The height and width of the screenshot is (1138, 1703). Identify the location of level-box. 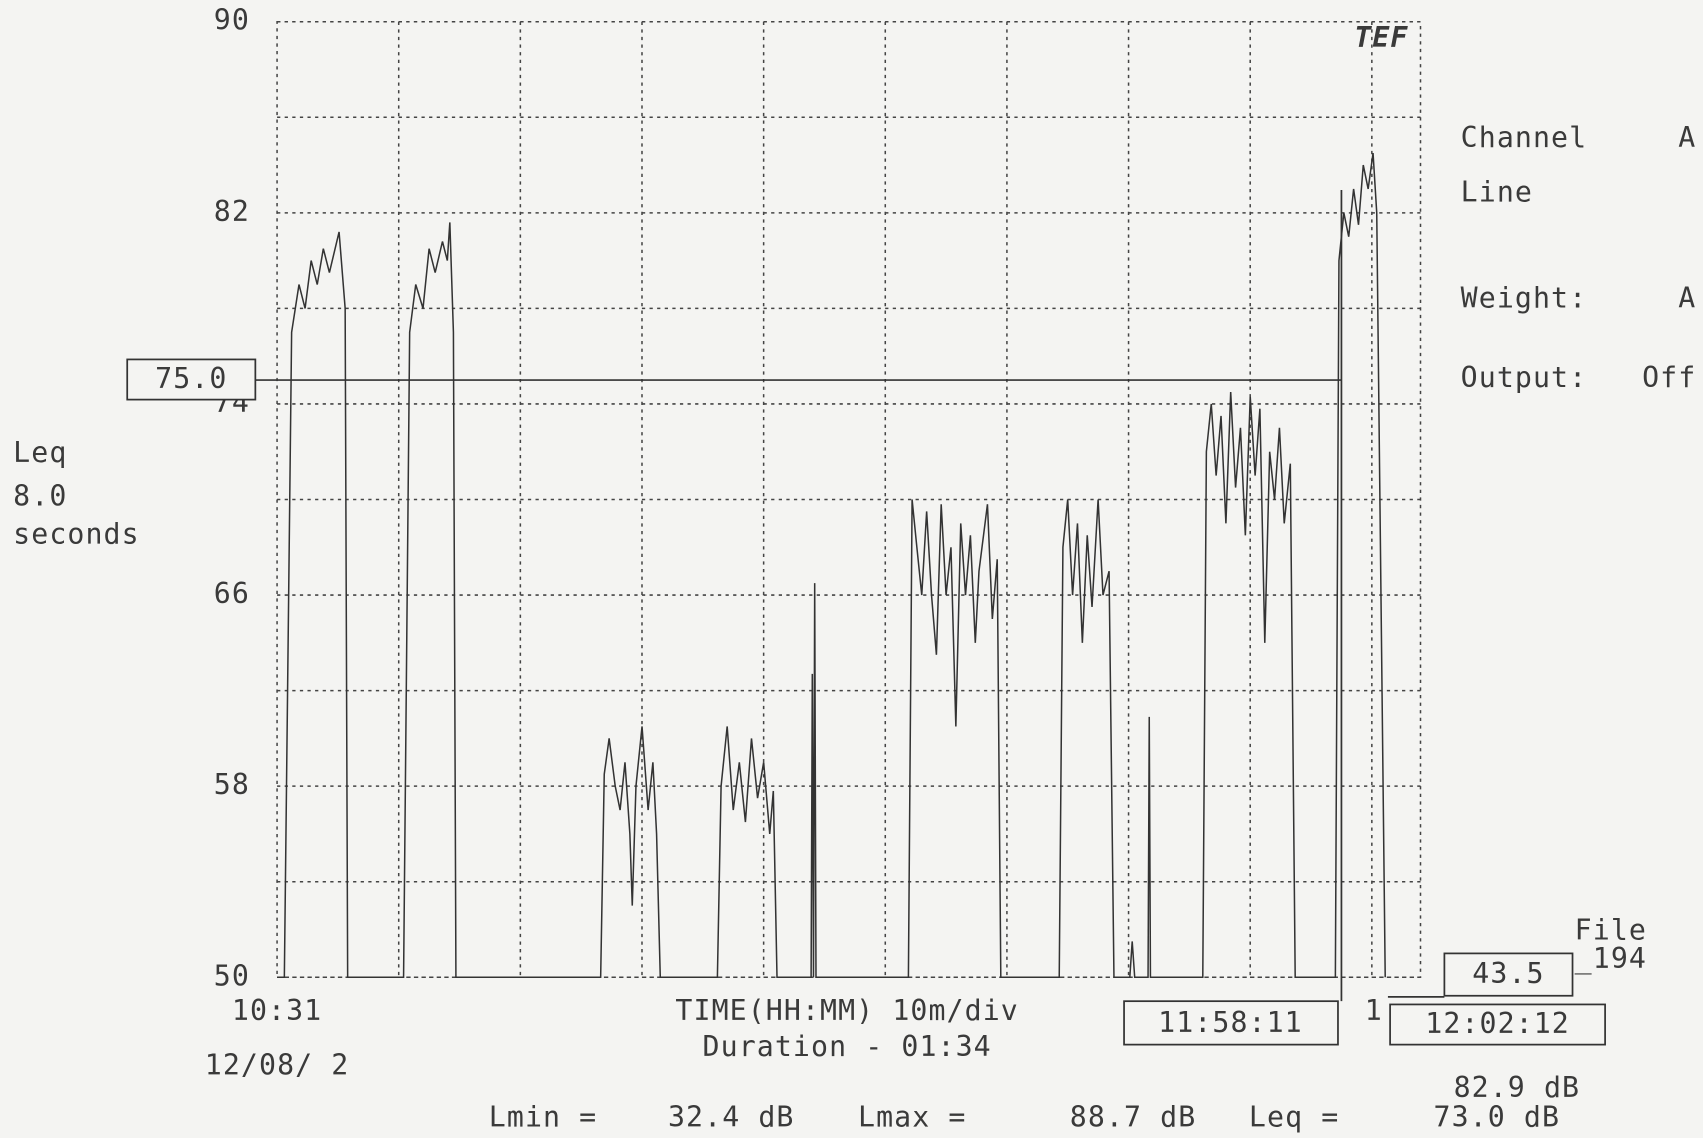
(1508, 974).